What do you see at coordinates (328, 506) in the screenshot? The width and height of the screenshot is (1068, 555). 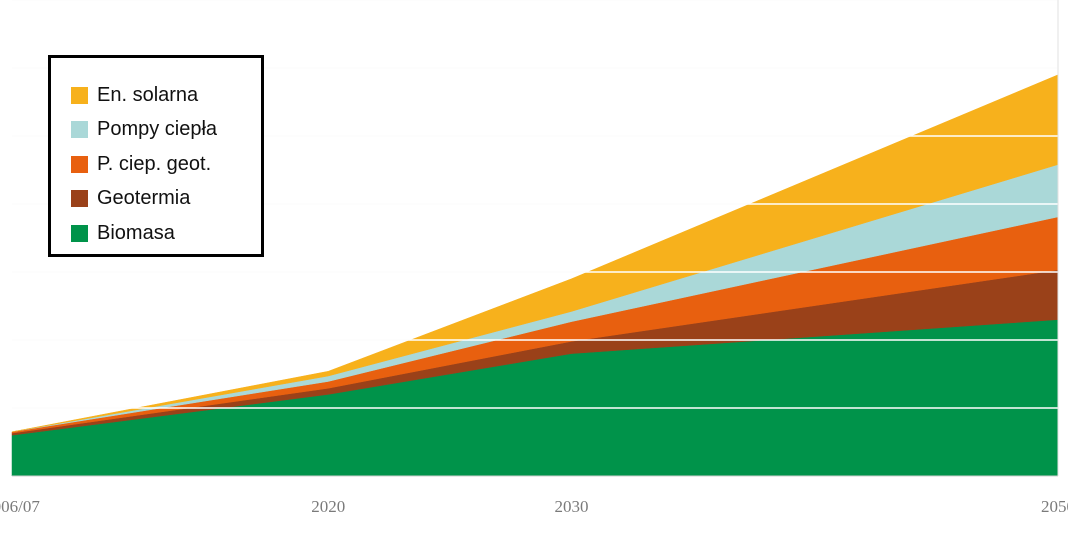 I see `x-tick-label: 2020` at bounding box center [328, 506].